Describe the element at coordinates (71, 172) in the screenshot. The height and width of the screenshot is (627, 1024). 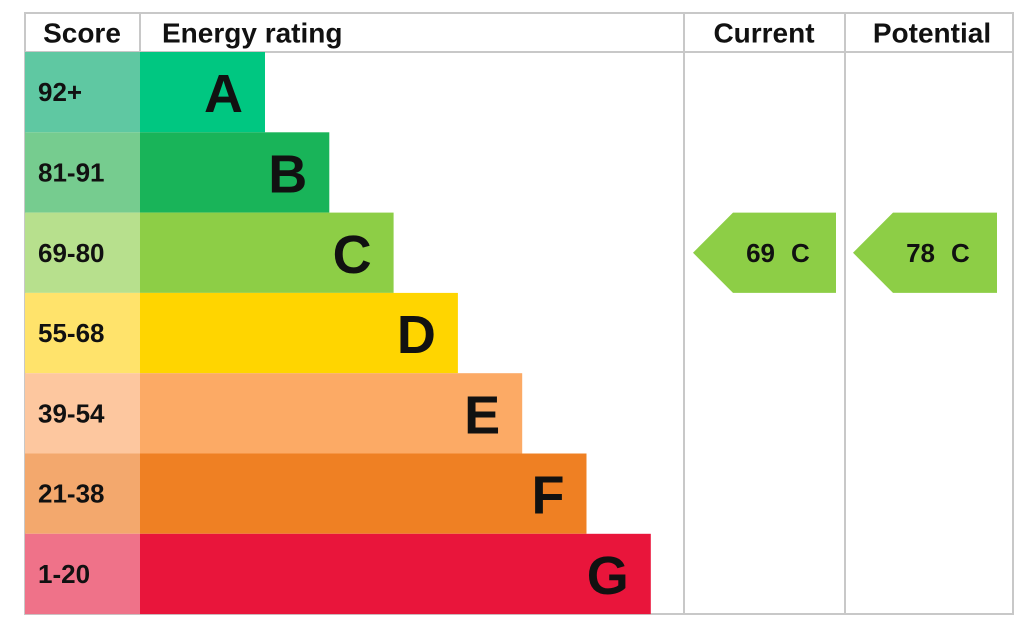
I see `score-label: 81-91` at that location.